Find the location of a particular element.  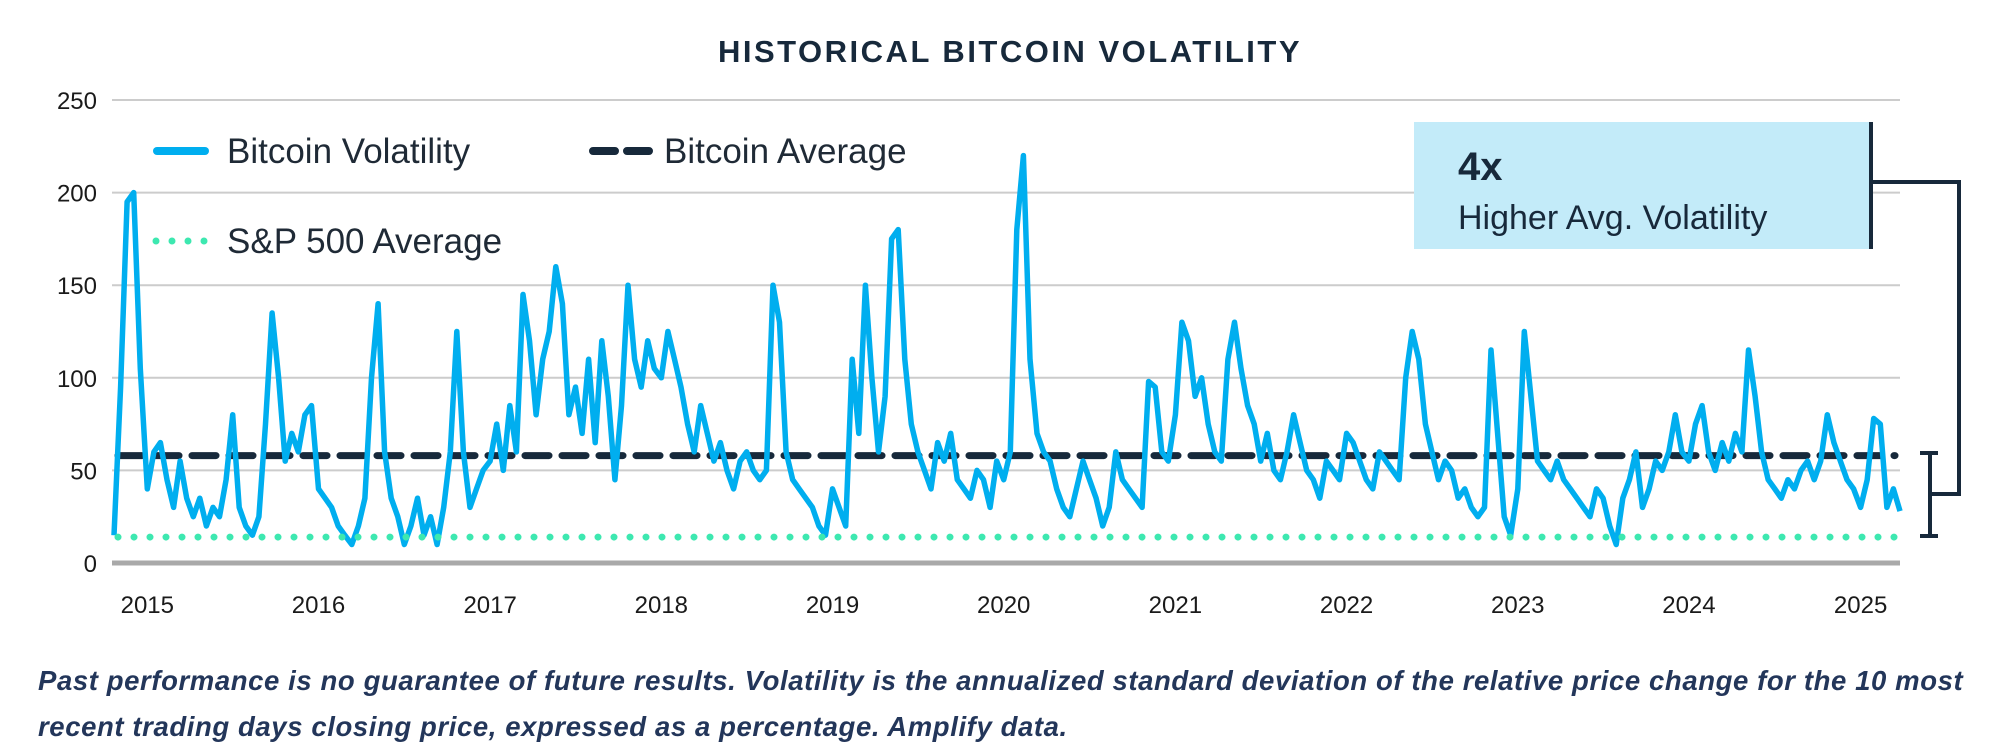

y-axis-ticks: 0 50 100 150 200 250 is located at coordinates (77, 333).